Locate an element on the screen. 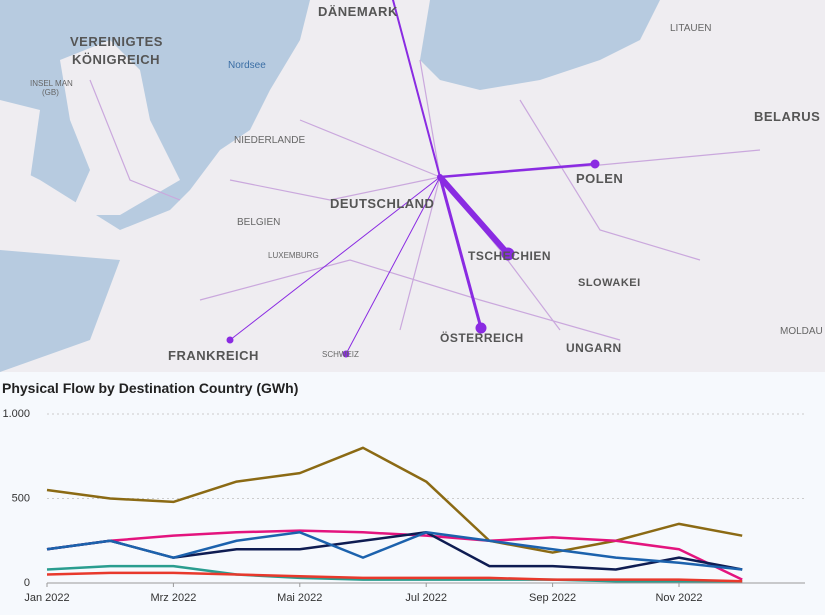  great-britain is located at coordinates (120, 127).